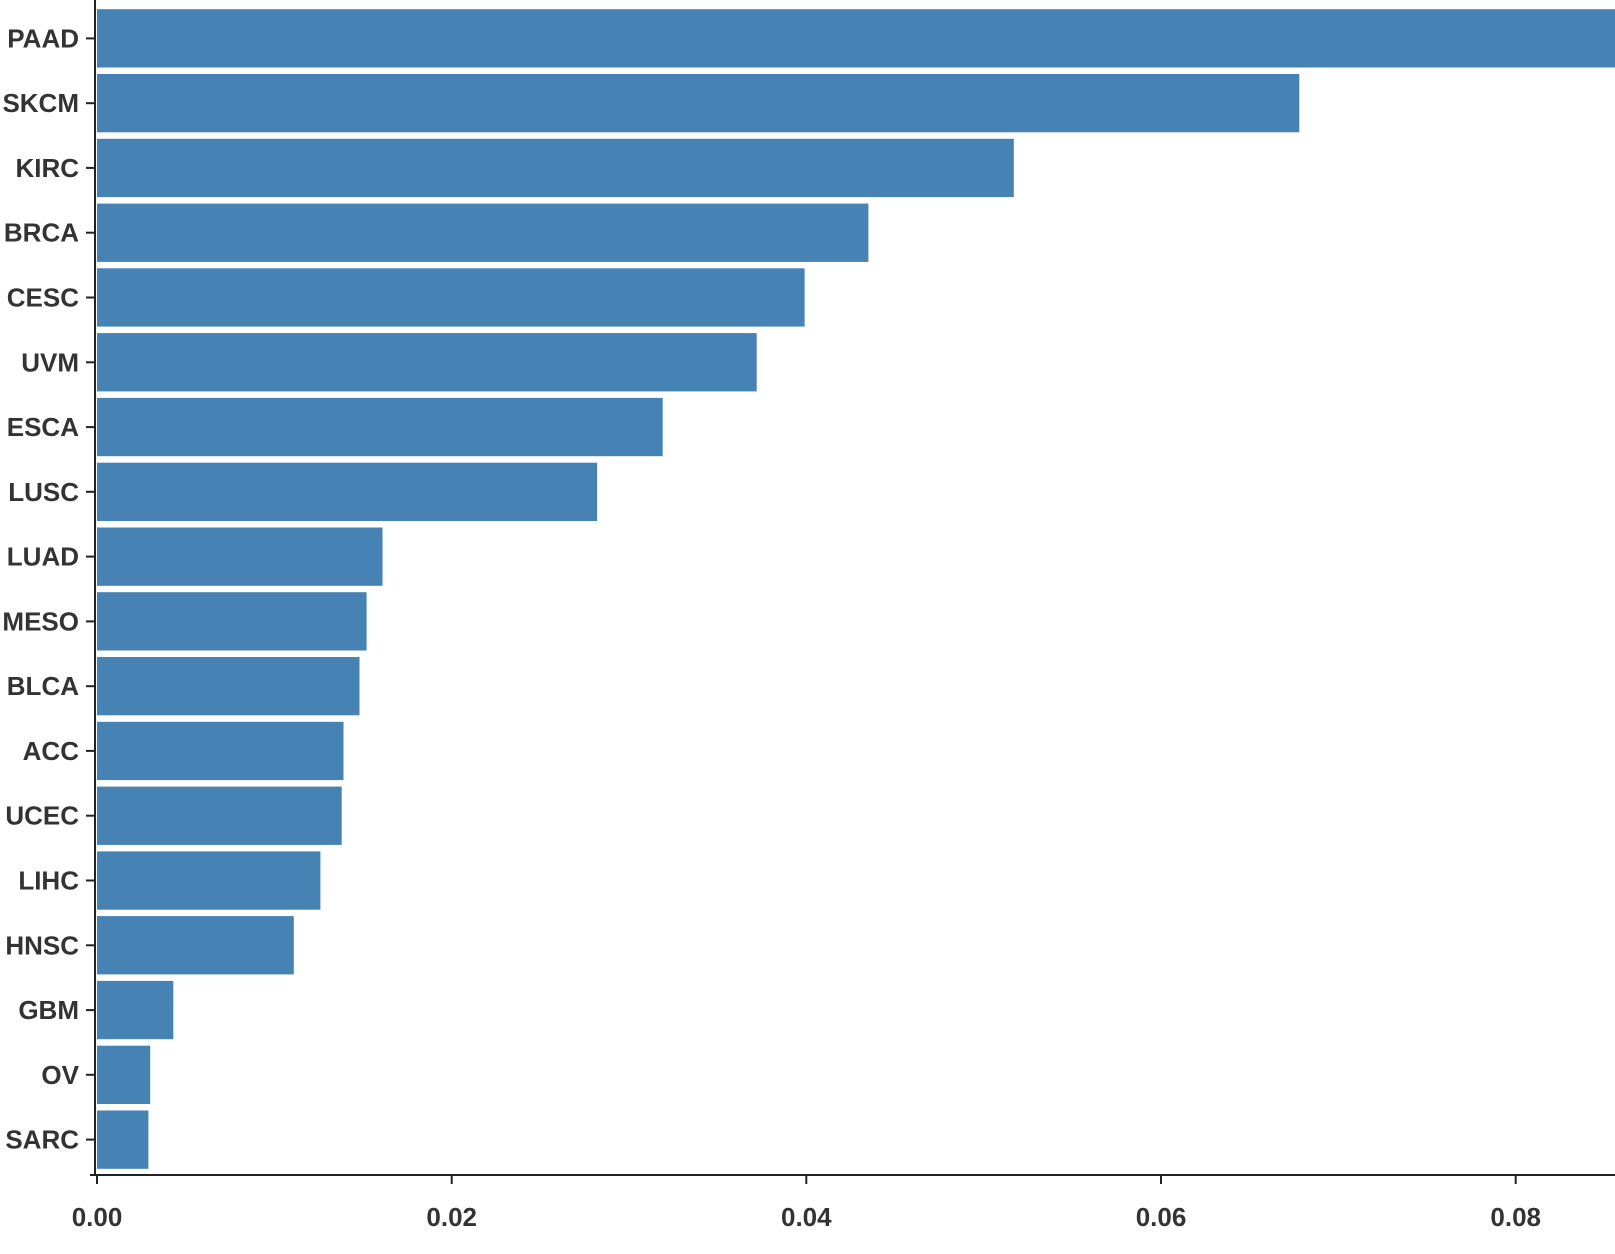 The height and width of the screenshot is (1254, 1615). Describe the element at coordinates (40, 621) in the screenshot. I see `y-tick-label: MESO` at that location.